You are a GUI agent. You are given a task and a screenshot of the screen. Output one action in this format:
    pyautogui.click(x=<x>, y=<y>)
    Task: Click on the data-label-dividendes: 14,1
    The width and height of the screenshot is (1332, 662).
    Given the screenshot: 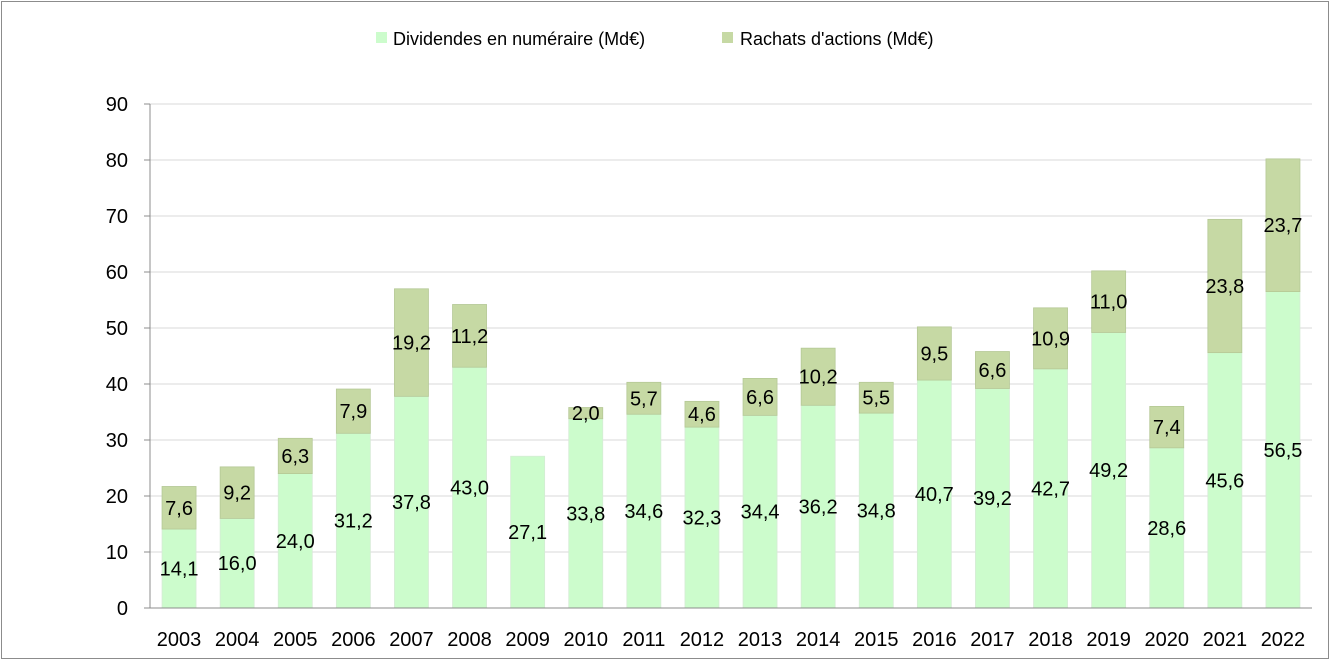 What is the action you would take?
    pyautogui.click(x=179, y=570)
    